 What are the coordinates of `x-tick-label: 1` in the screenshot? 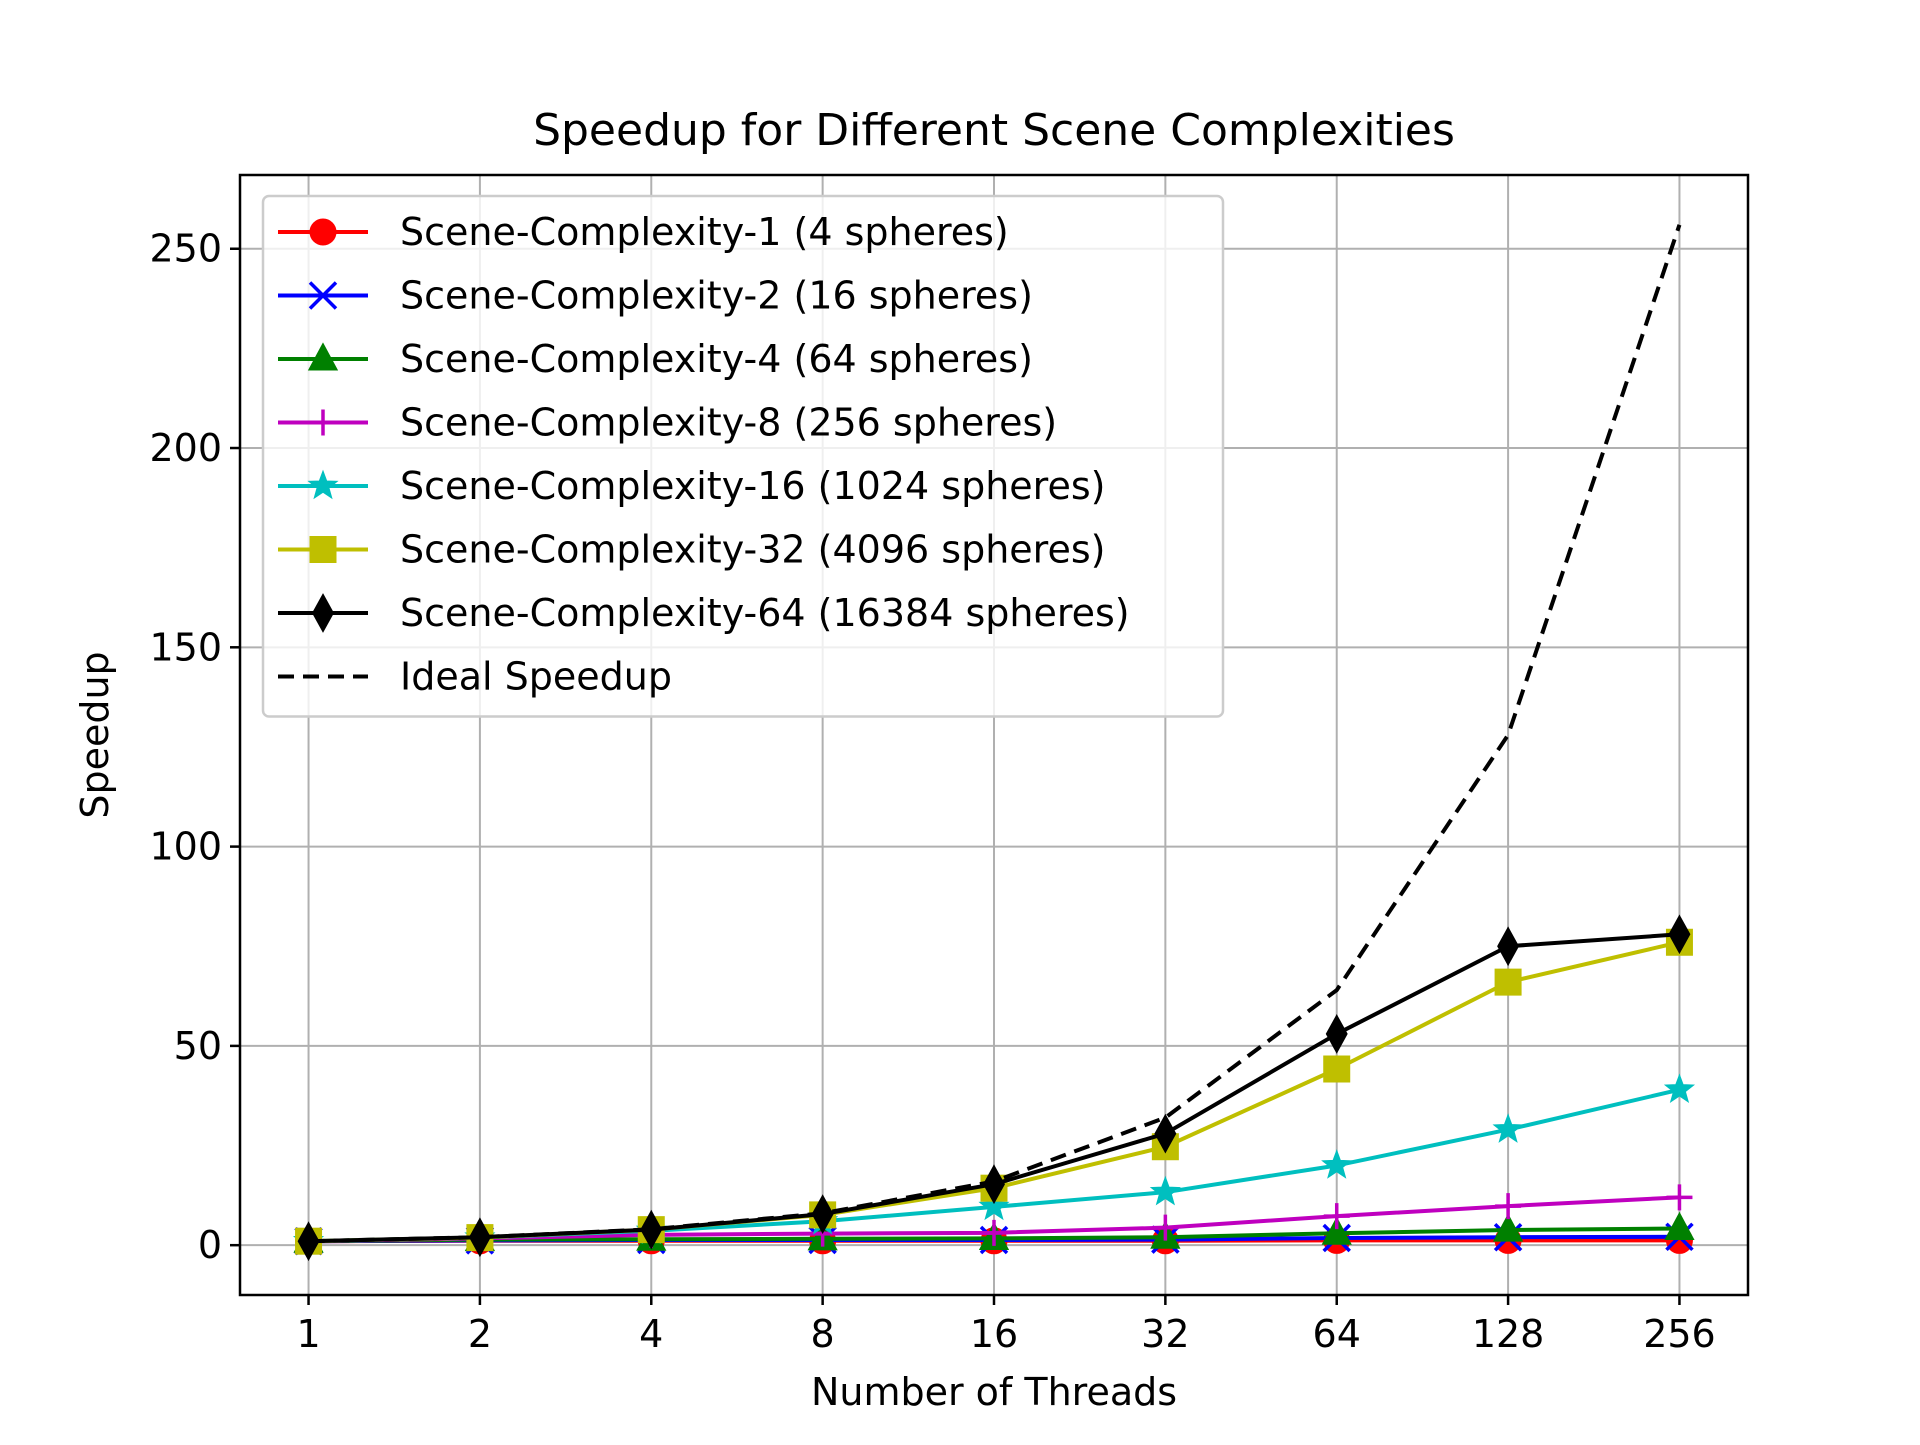 It's located at (308, 1334).